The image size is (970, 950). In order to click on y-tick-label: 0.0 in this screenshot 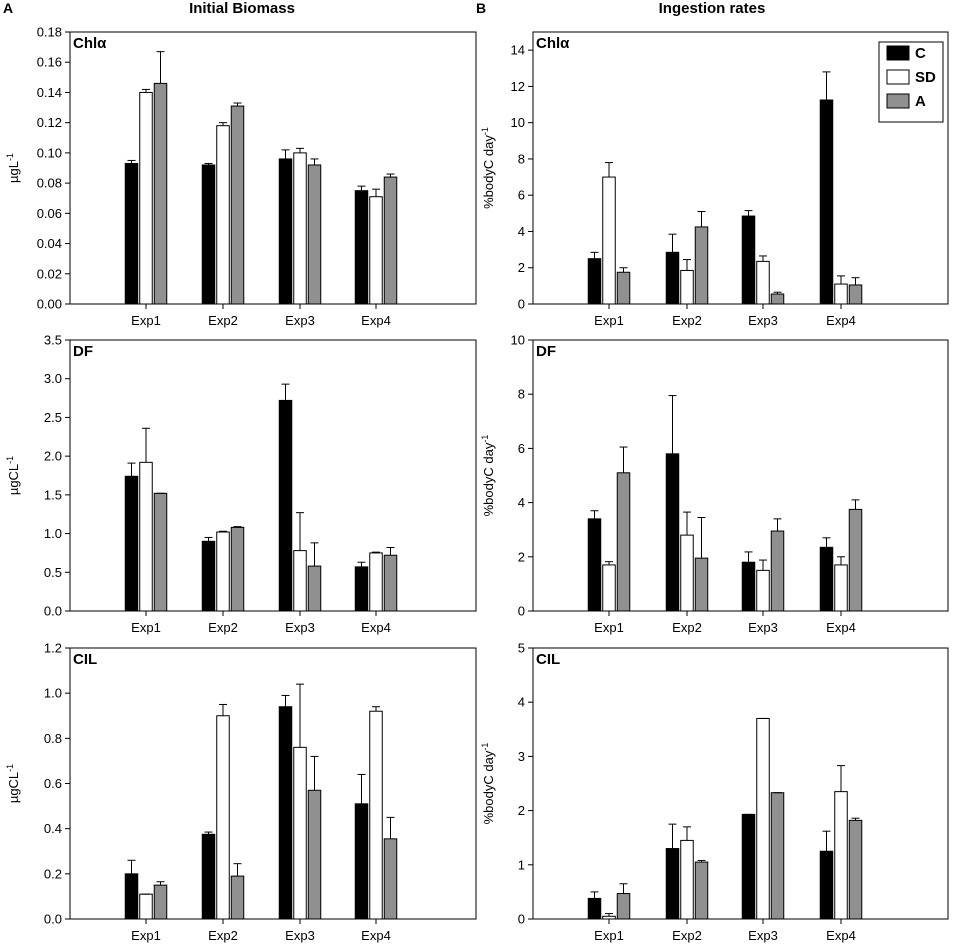, I will do `click(53, 919)`.